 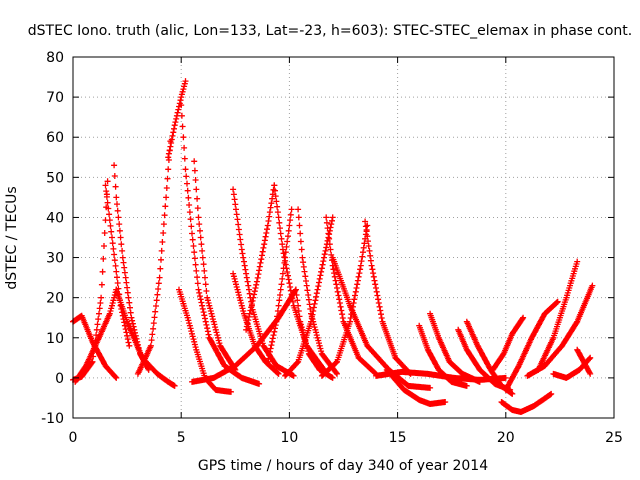 What do you see at coordinates (614, 438) in the screenshot?
I see `x-tick-label: 25` at bounding box center [614, 438].